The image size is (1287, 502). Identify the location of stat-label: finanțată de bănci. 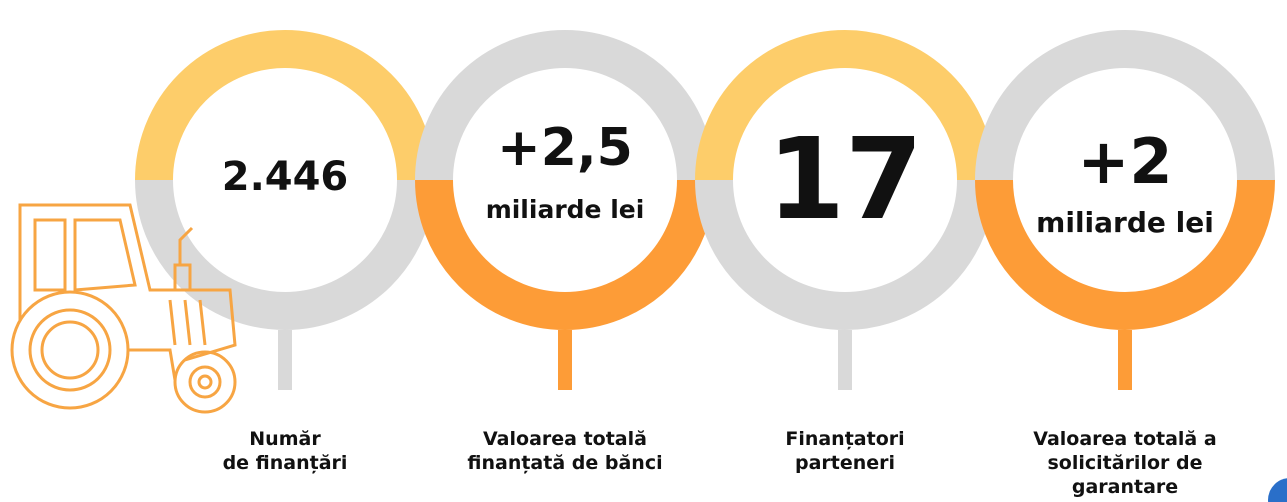
(564, 463).